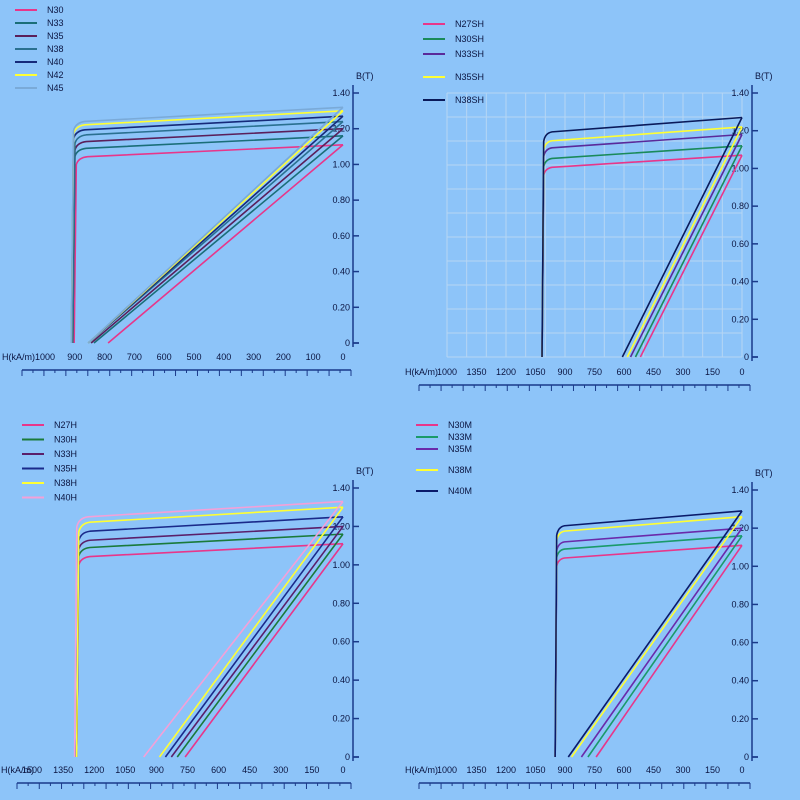  Describe the element at coordinates (55, 10) in the screenshot. I see `legend-label: N30` at that location.